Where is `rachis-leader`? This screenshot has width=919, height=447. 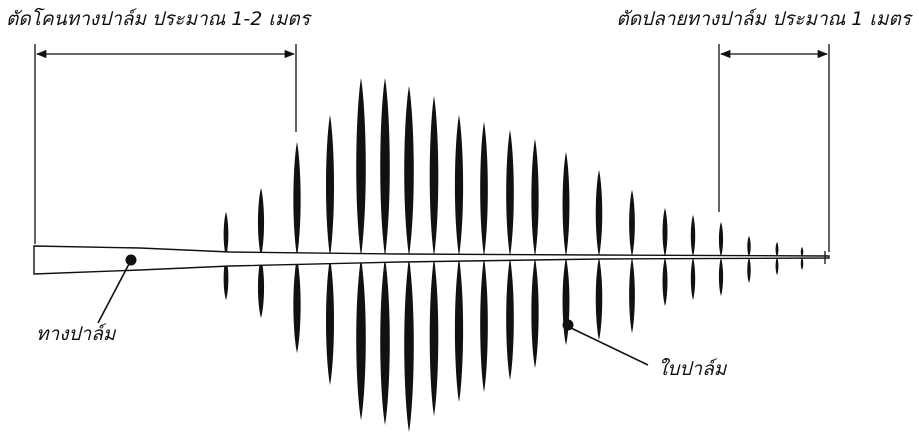 rachis-leader is located at coordinates (117, 289).